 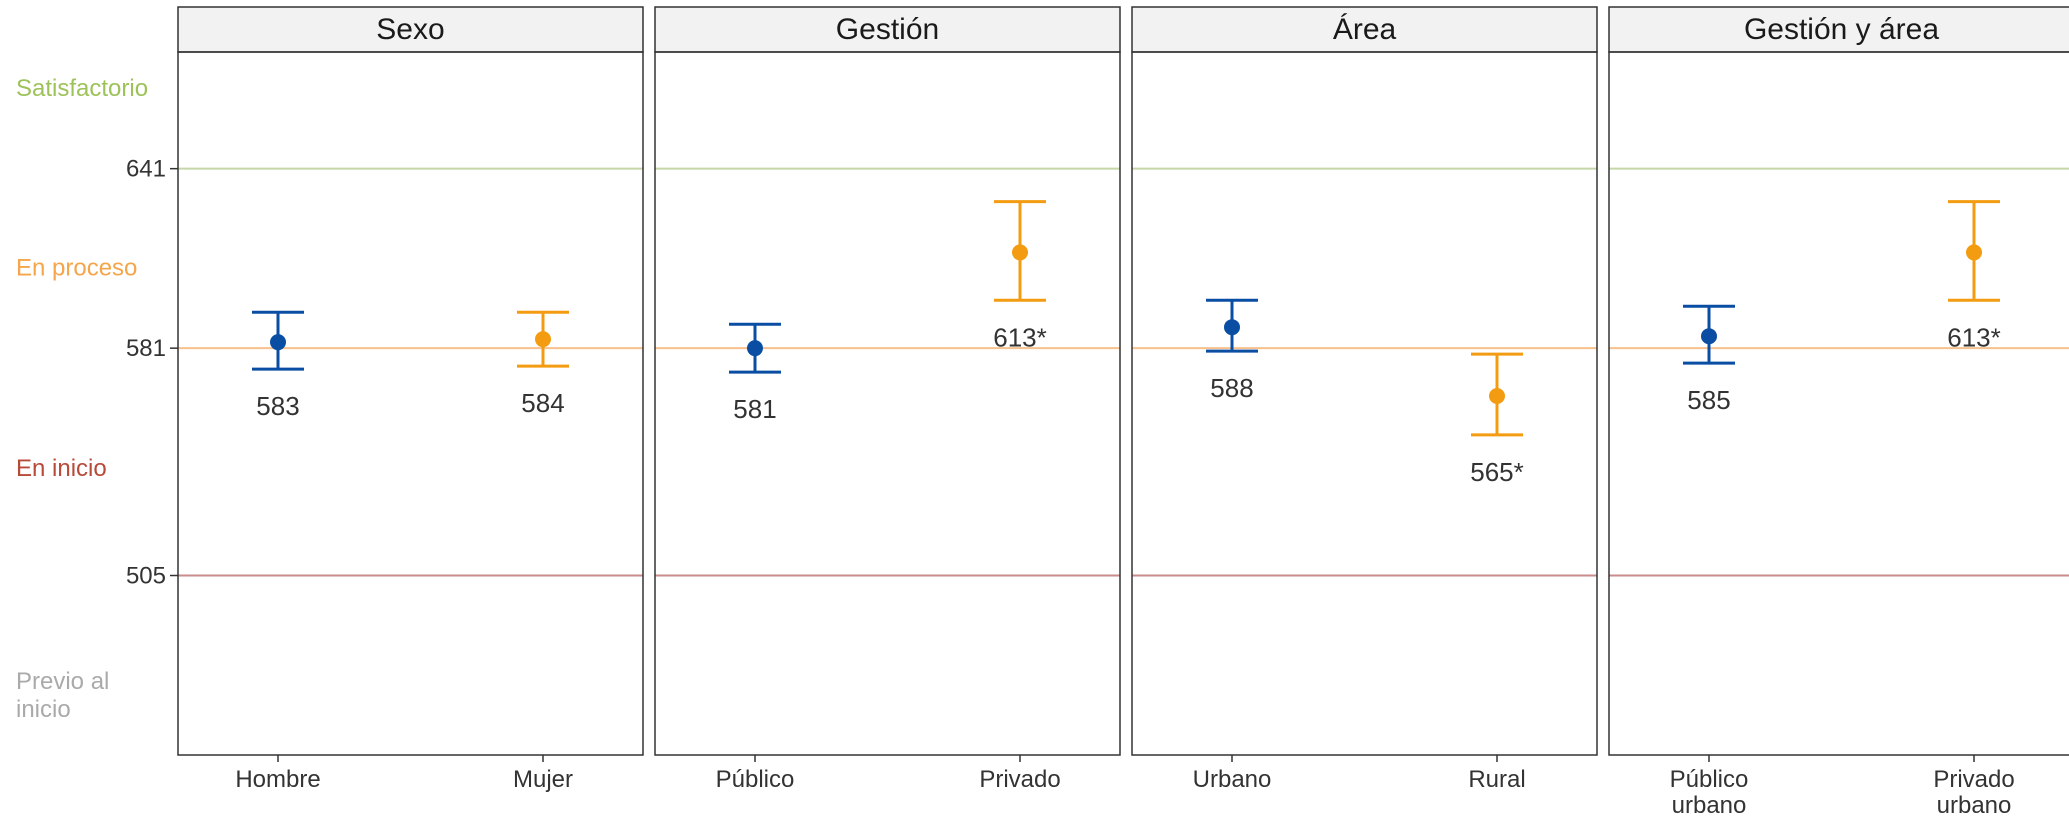 What do you see at coordinates (277, 406) in the screenshot?
I see `data-label: 583` at bounding box center [277, 406].